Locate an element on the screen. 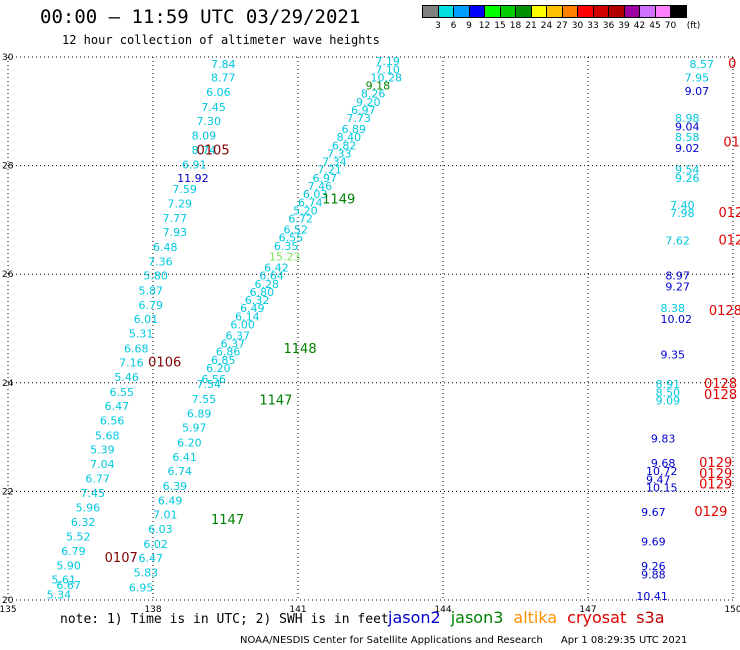 This screenshot has height=650, width=740. track-id-label: 0 is located at coordinates (732, 64).